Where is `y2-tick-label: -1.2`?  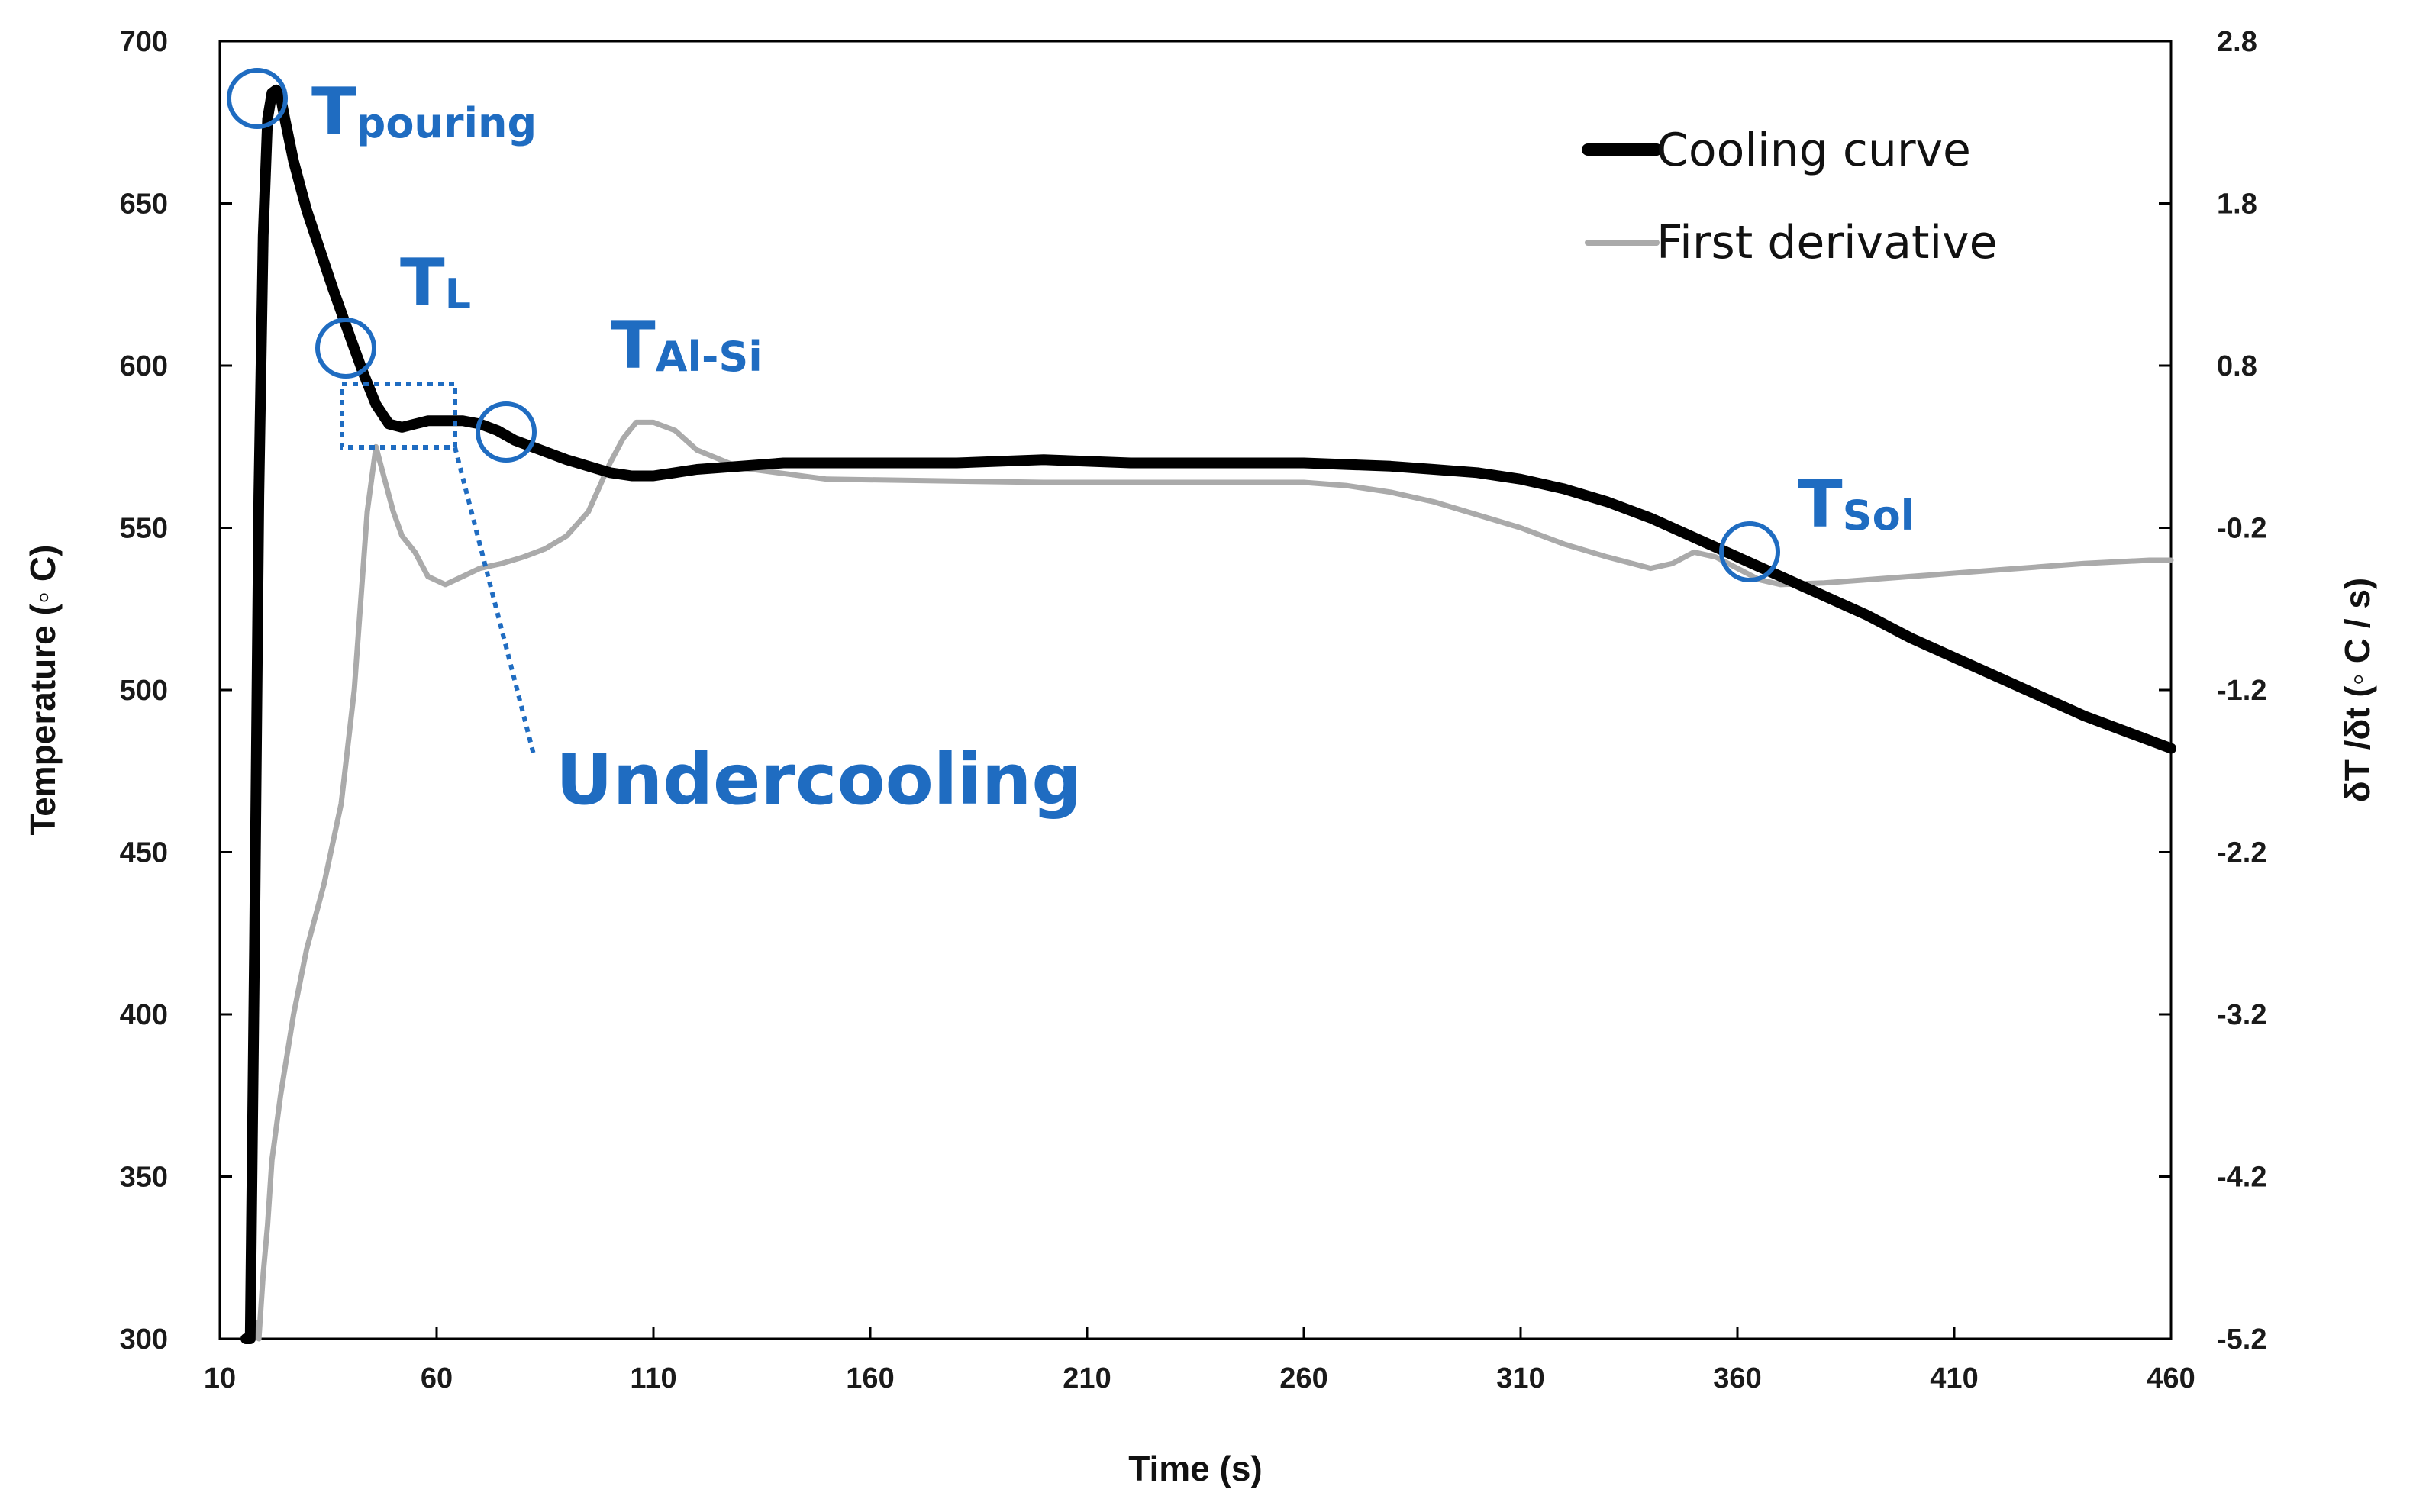
y2-tick-label: -1.2 is located at coordinates (2241, 691).